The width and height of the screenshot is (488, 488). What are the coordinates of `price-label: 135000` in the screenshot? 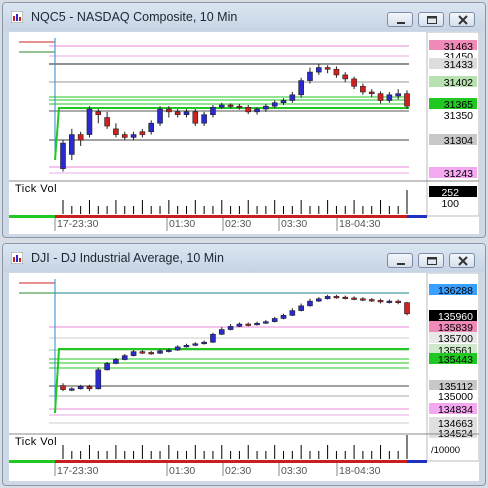 It's located at (455, 397).